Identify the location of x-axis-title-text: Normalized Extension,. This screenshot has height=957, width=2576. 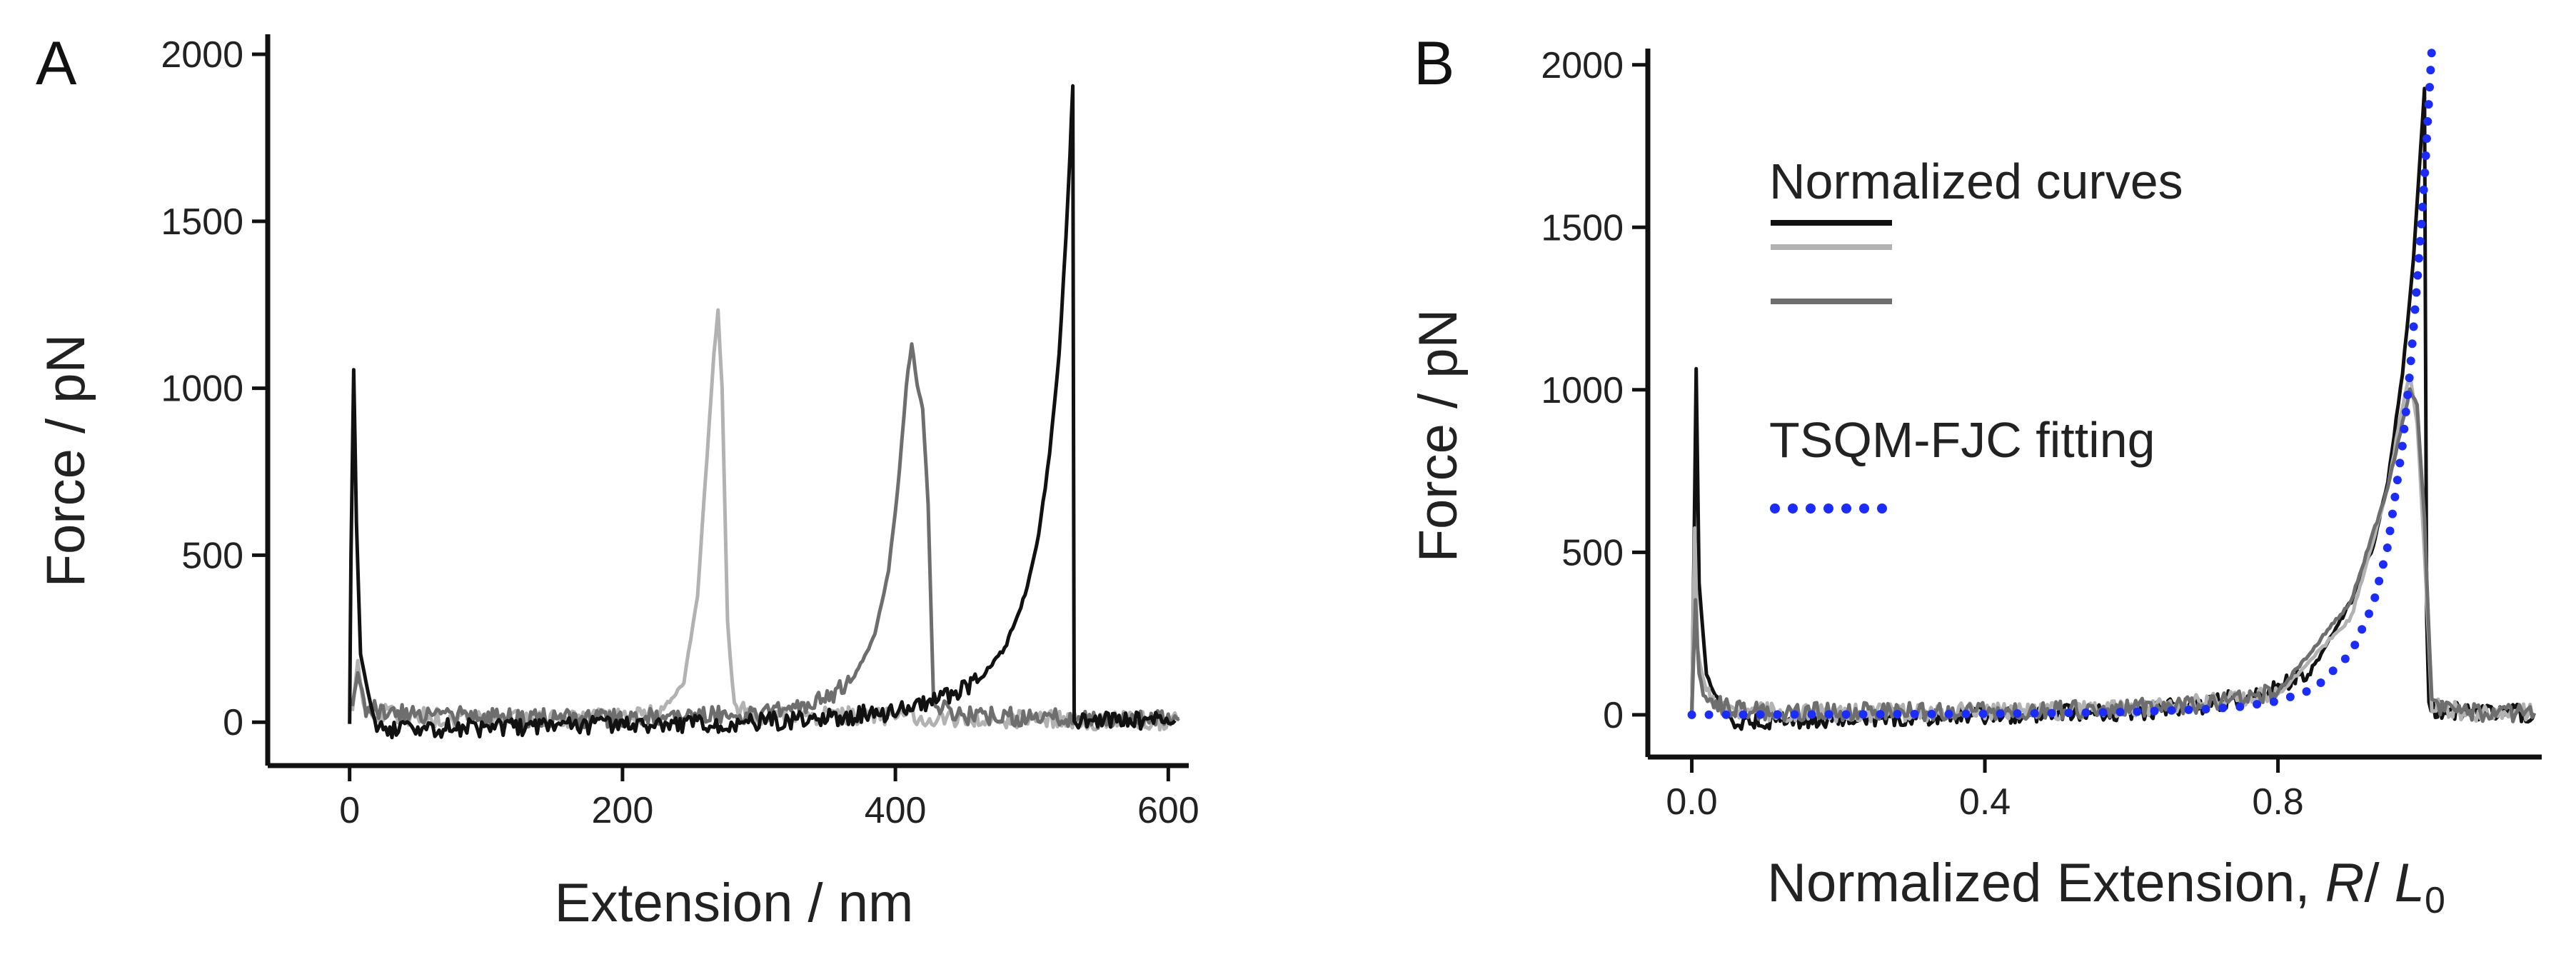
(2046, 883).